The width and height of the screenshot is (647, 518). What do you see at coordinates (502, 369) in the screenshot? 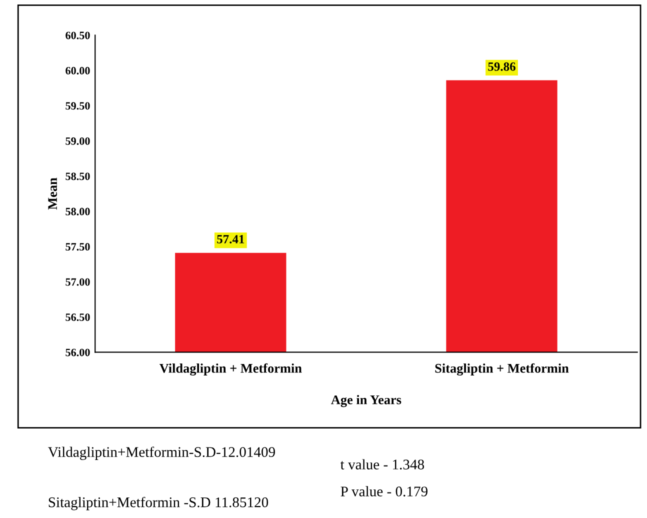
I see `x-tick-label: Sitagliptin + Metformin` at bounding box center [502, 369].